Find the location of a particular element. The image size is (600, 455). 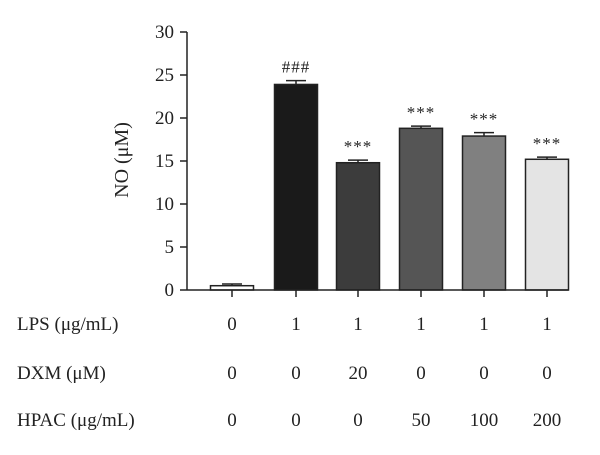

condition-value: 50 is located at coordinates (421, 420).